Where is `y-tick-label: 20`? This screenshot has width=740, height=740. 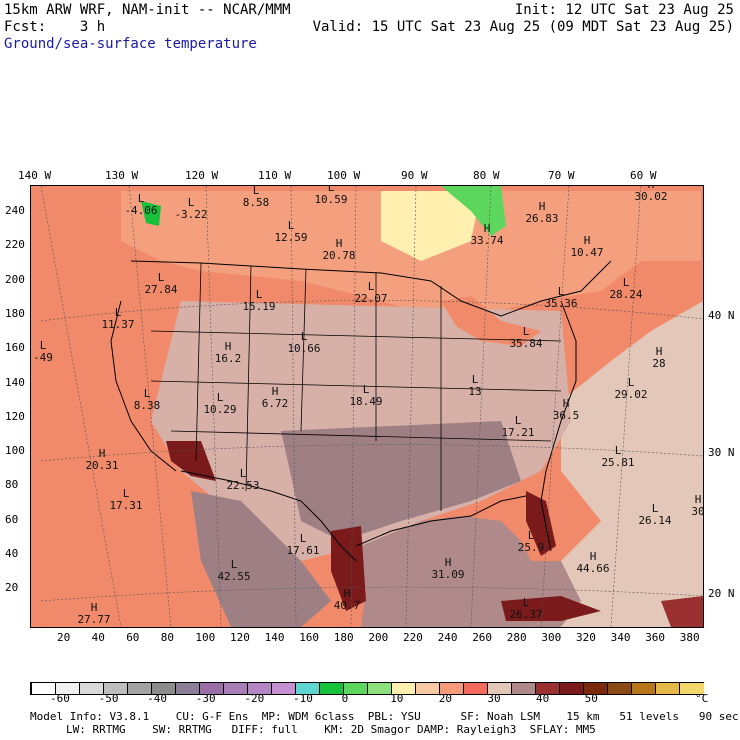 y-tick-label: 20 is located at coordinates (12, 588).